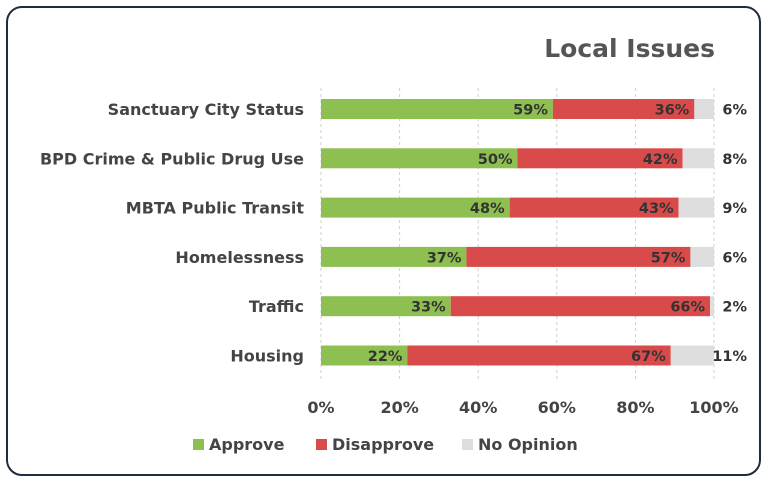 This screenshot has width=771, height=486. I want to click on x-axis-ticks: 0% 20% 40% 60% 80% 100%, so click(522, 407).